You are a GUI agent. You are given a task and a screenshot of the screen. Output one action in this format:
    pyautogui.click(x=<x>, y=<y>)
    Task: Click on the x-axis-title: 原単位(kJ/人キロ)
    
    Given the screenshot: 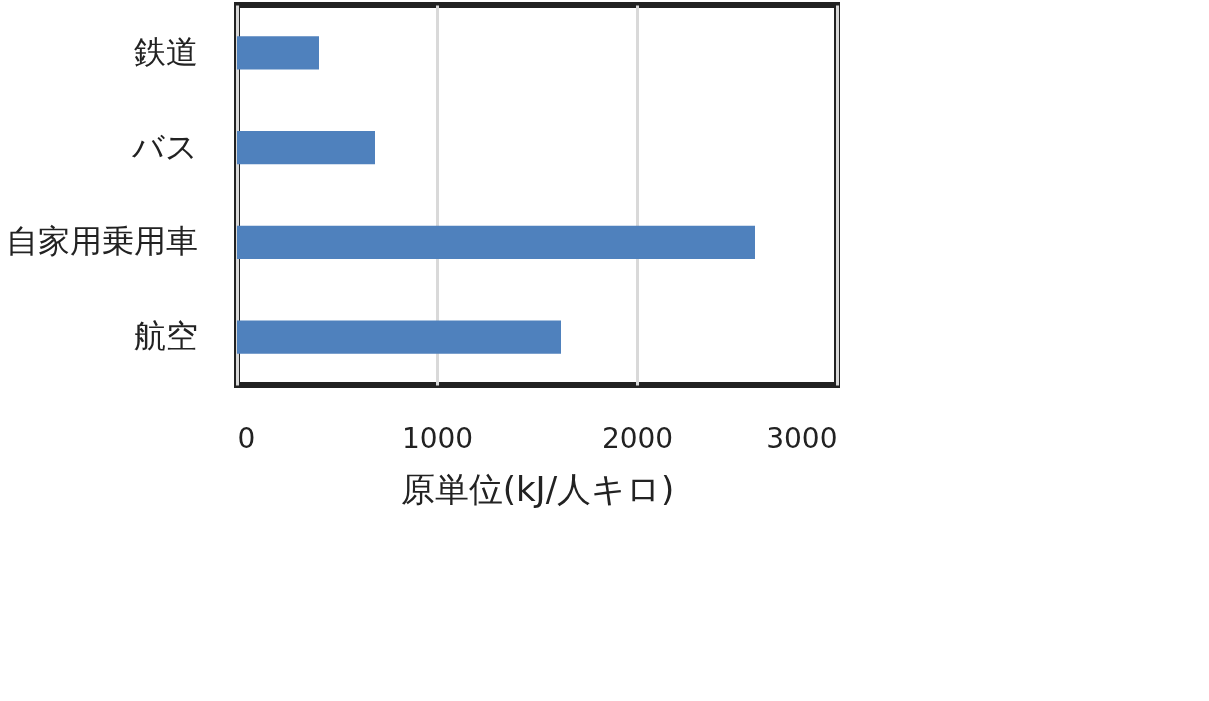 What is the action you would take?
    pyautogui.click(x=537, y=488)
    